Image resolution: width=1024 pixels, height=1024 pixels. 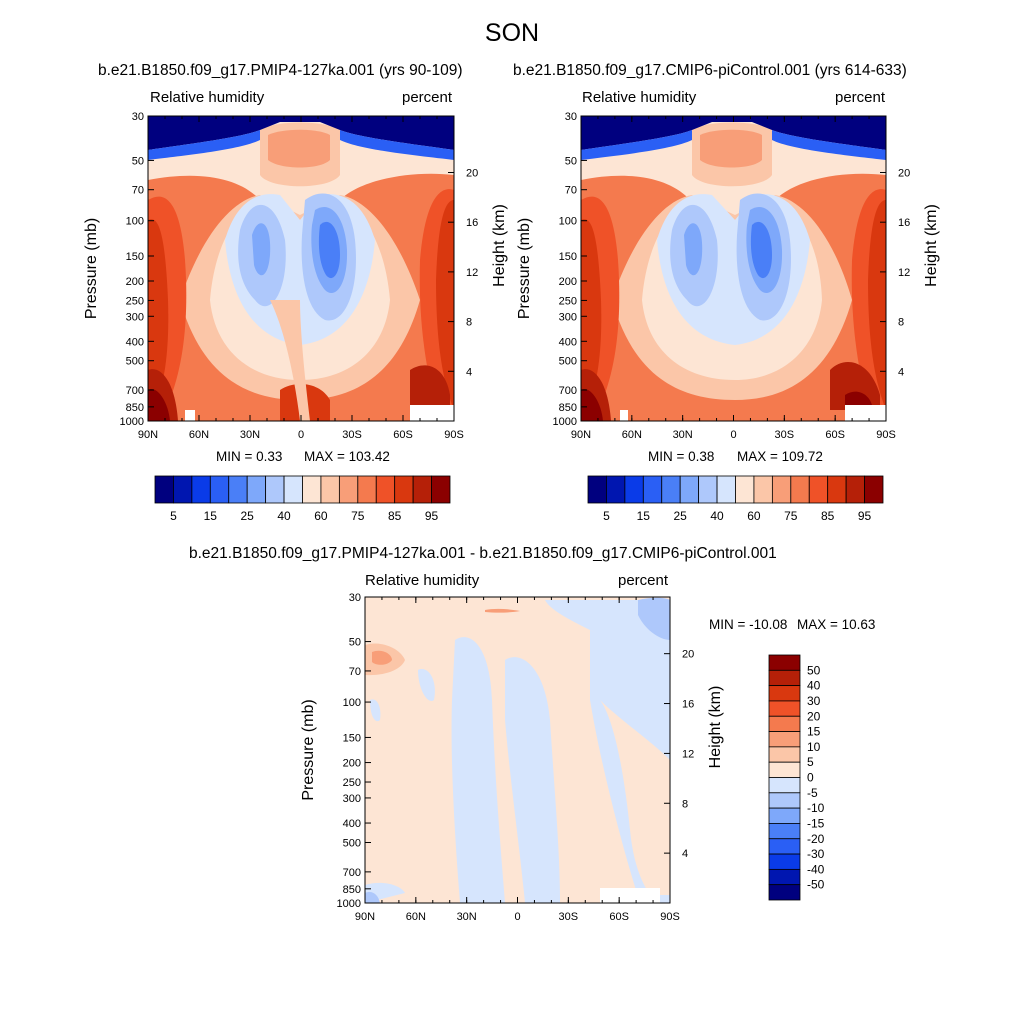 I want to click on colorbar3-label: -5, so click(x=812, y=793).